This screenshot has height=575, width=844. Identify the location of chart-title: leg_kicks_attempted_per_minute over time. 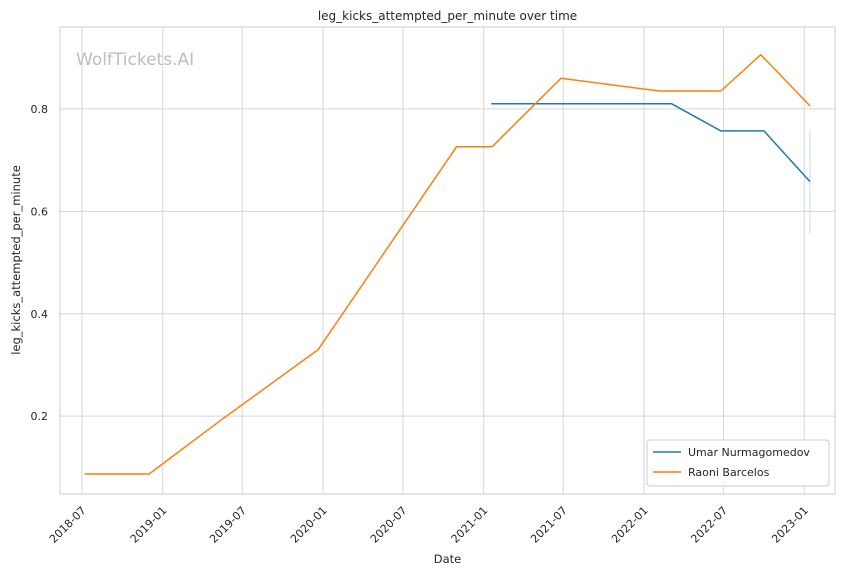
(447, 16).